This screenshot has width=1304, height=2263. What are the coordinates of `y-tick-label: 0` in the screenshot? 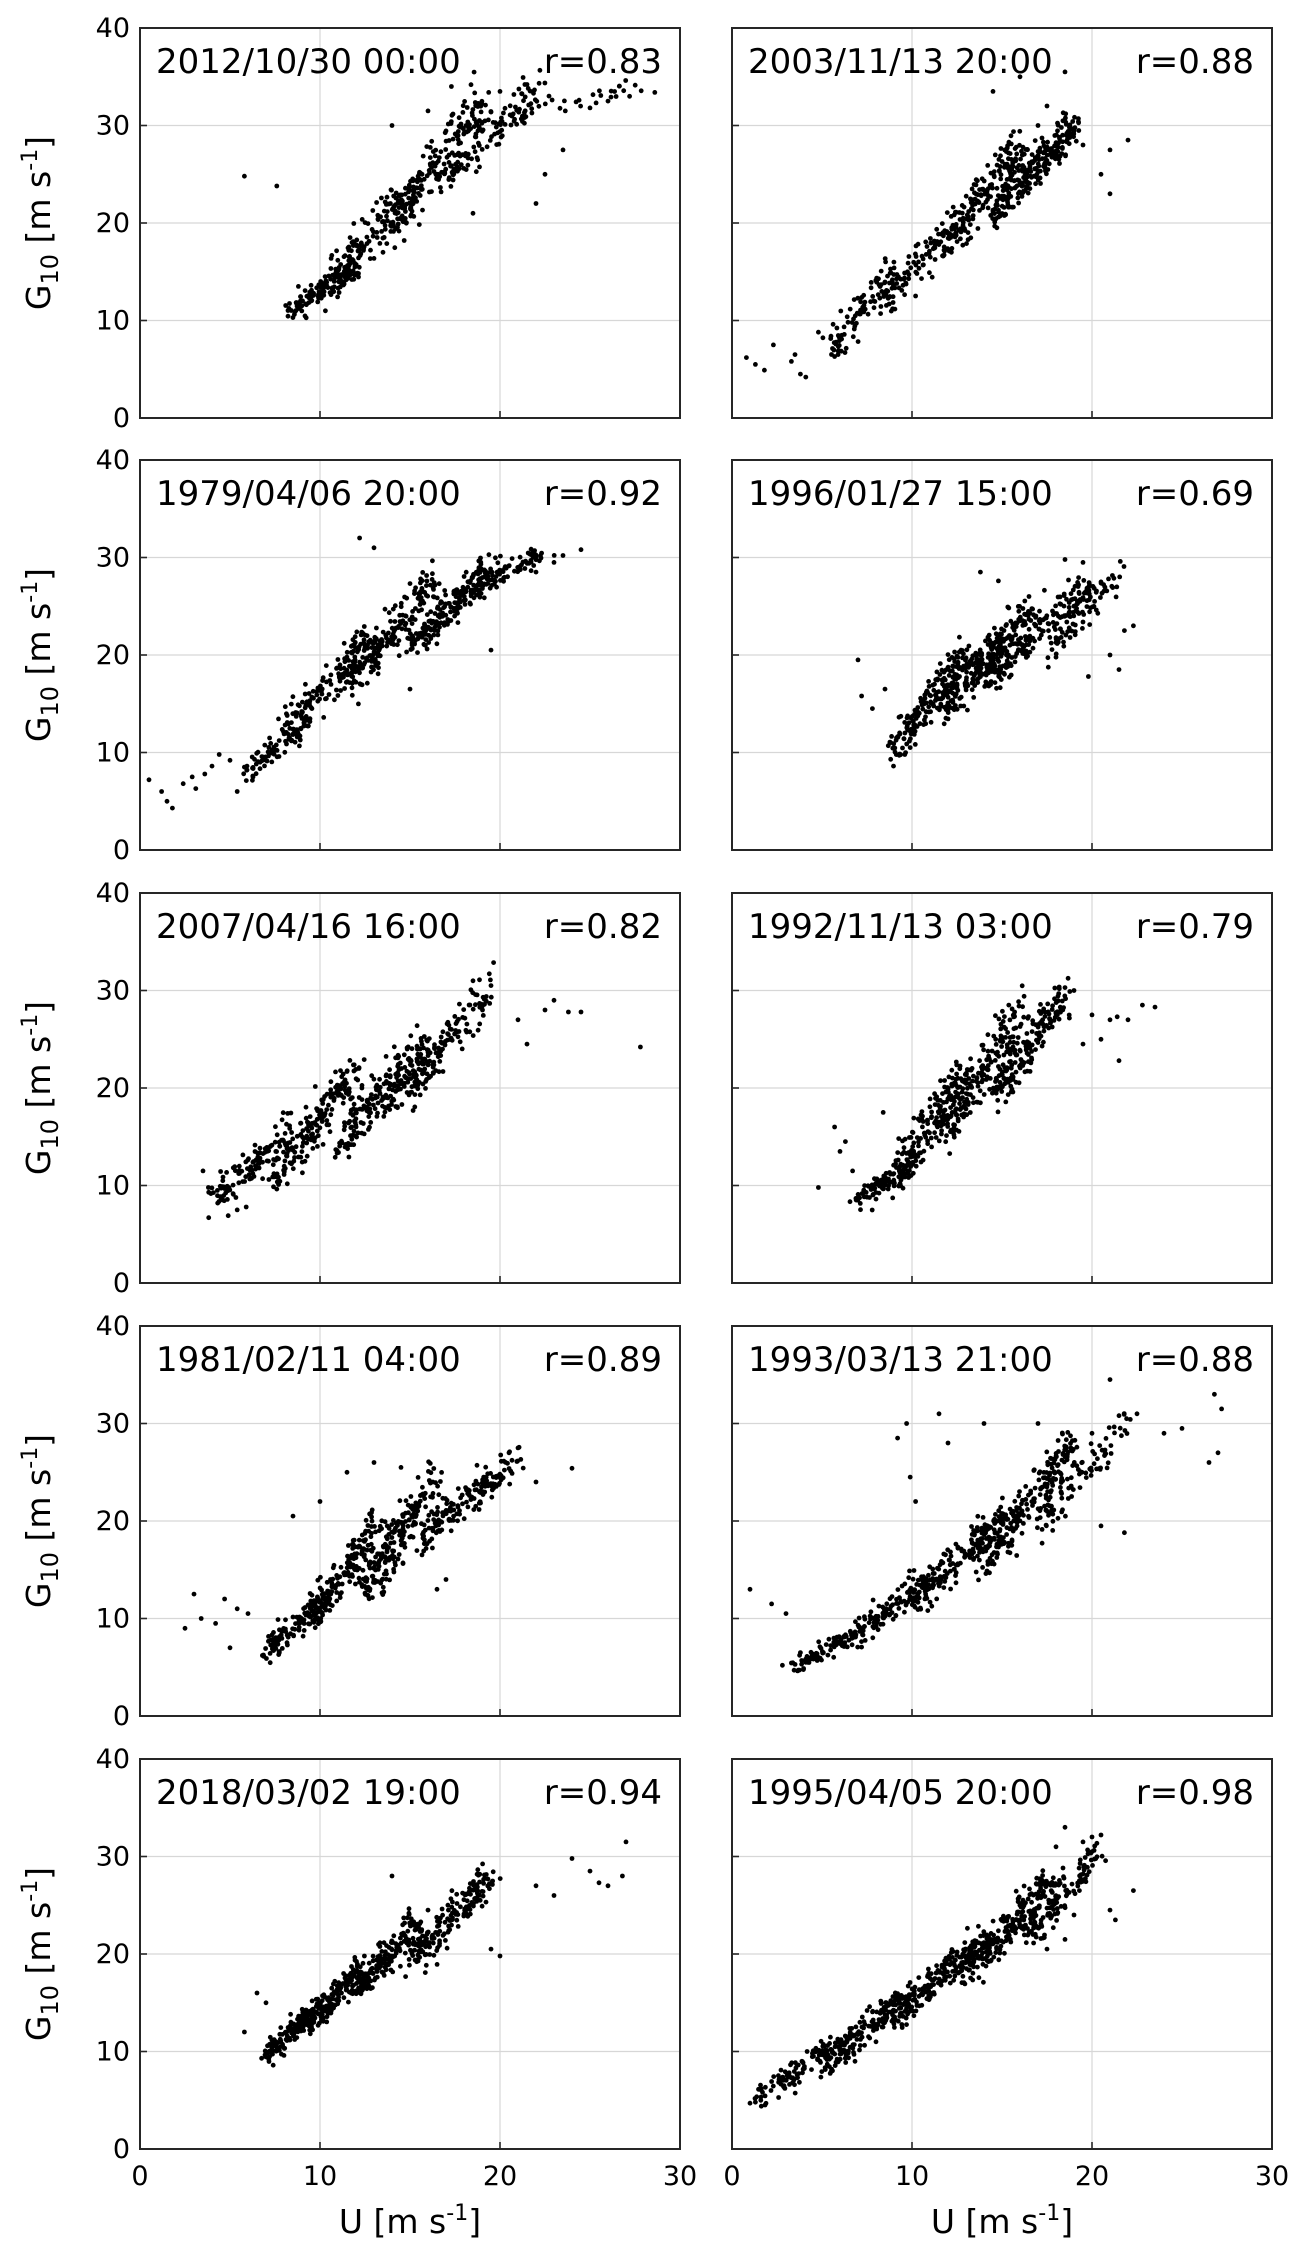 It's located at (121, 1716).